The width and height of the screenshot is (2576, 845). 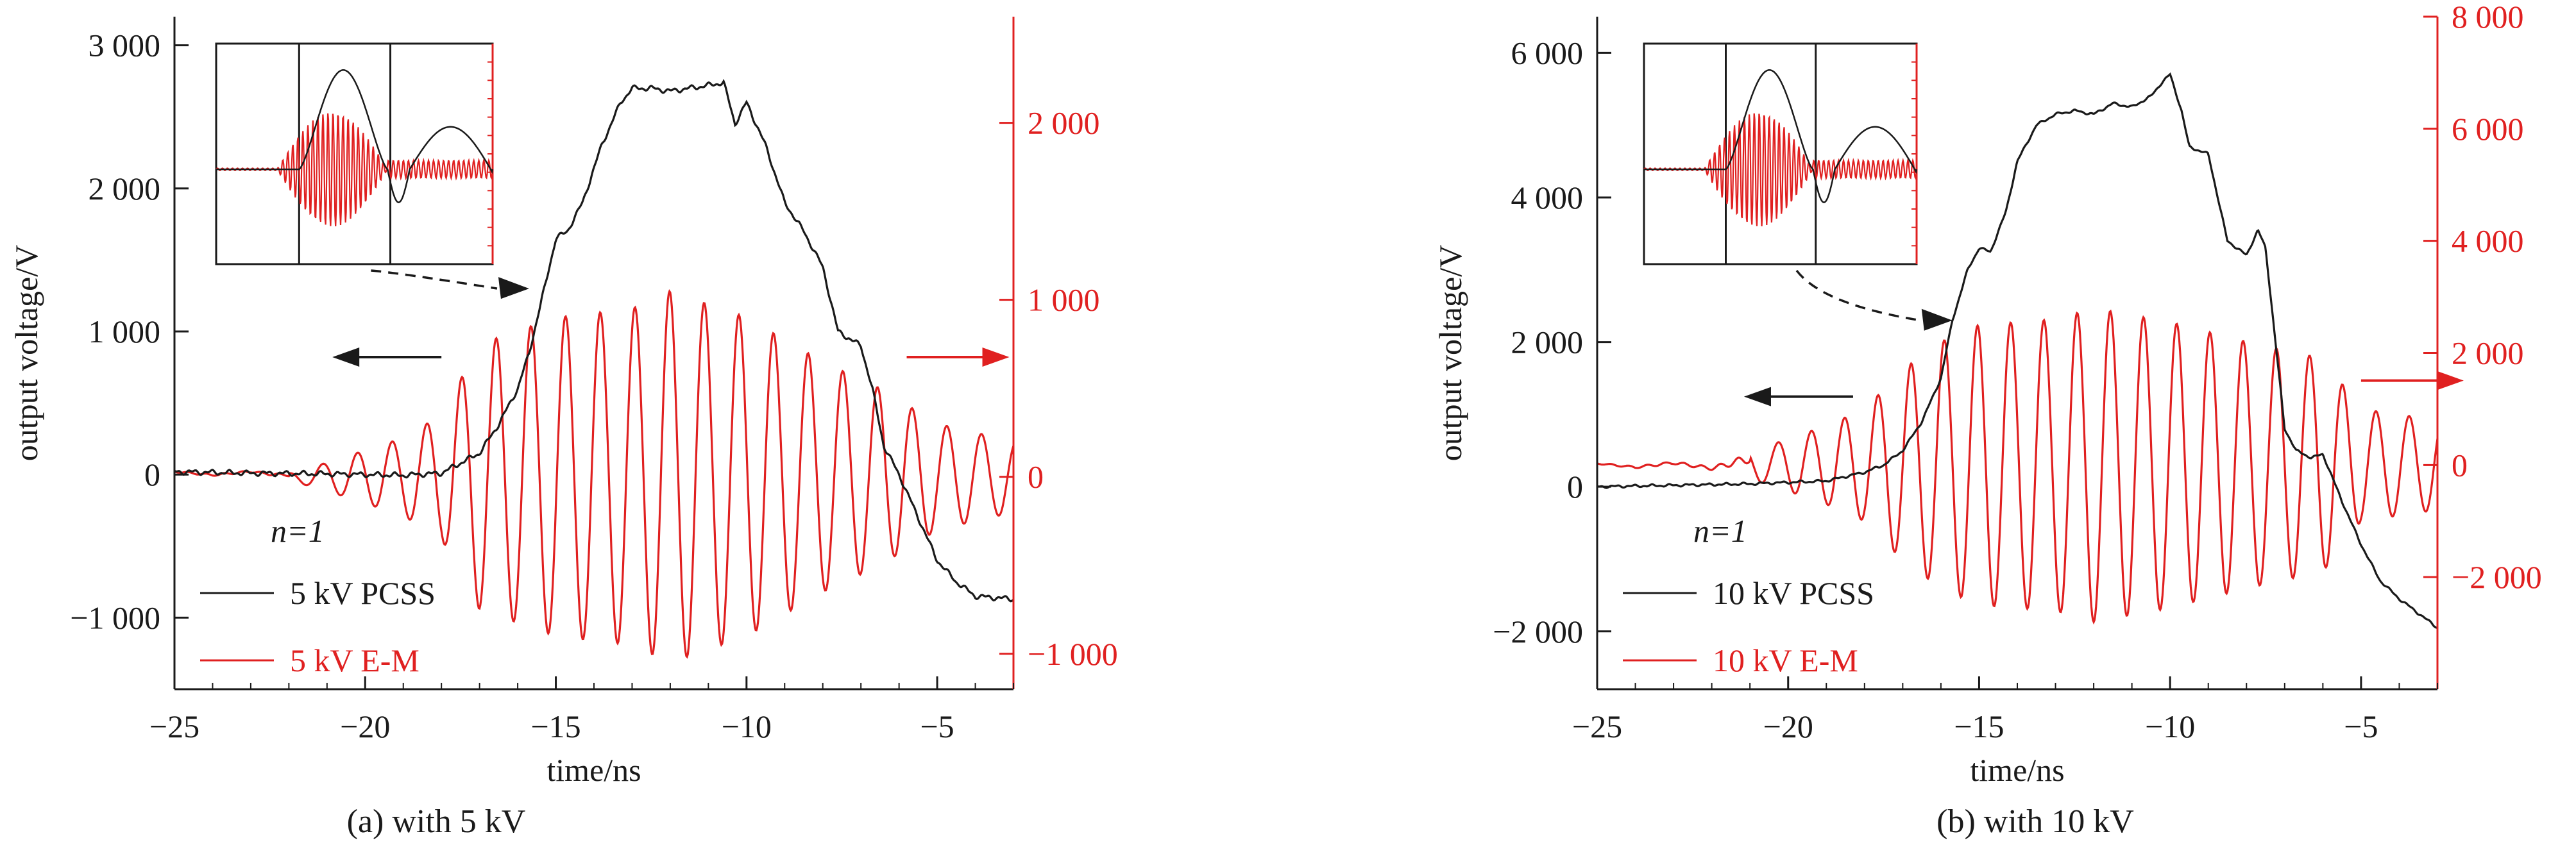 What do you see at coordinates (363, 593) in the screenshot?
I see `legend-label-pcss: 5 kV PCSS` at bounding box center [363, 593].